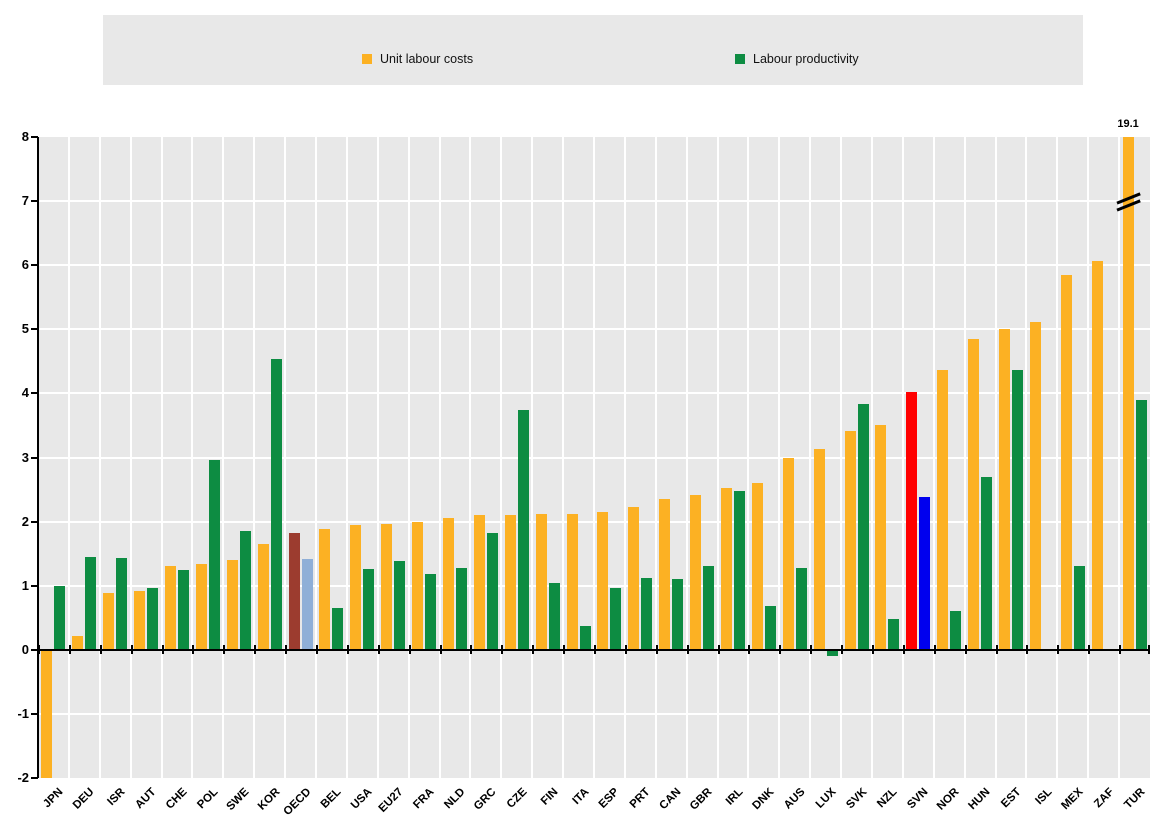  What do you see at coordinates (541, 581) in the screenshot?
I see `bar-FIN-ulc` at bounding box center [541, 581].